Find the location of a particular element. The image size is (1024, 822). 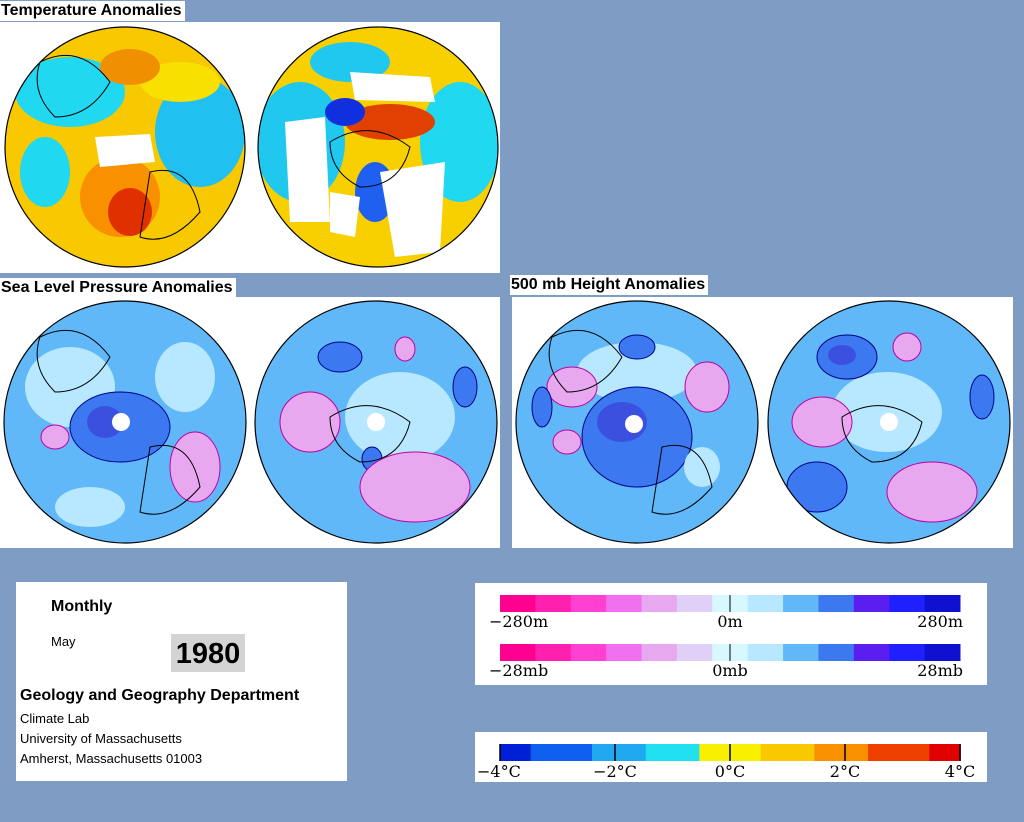

height-min-label: −280m is located at coordinates (518, 621).